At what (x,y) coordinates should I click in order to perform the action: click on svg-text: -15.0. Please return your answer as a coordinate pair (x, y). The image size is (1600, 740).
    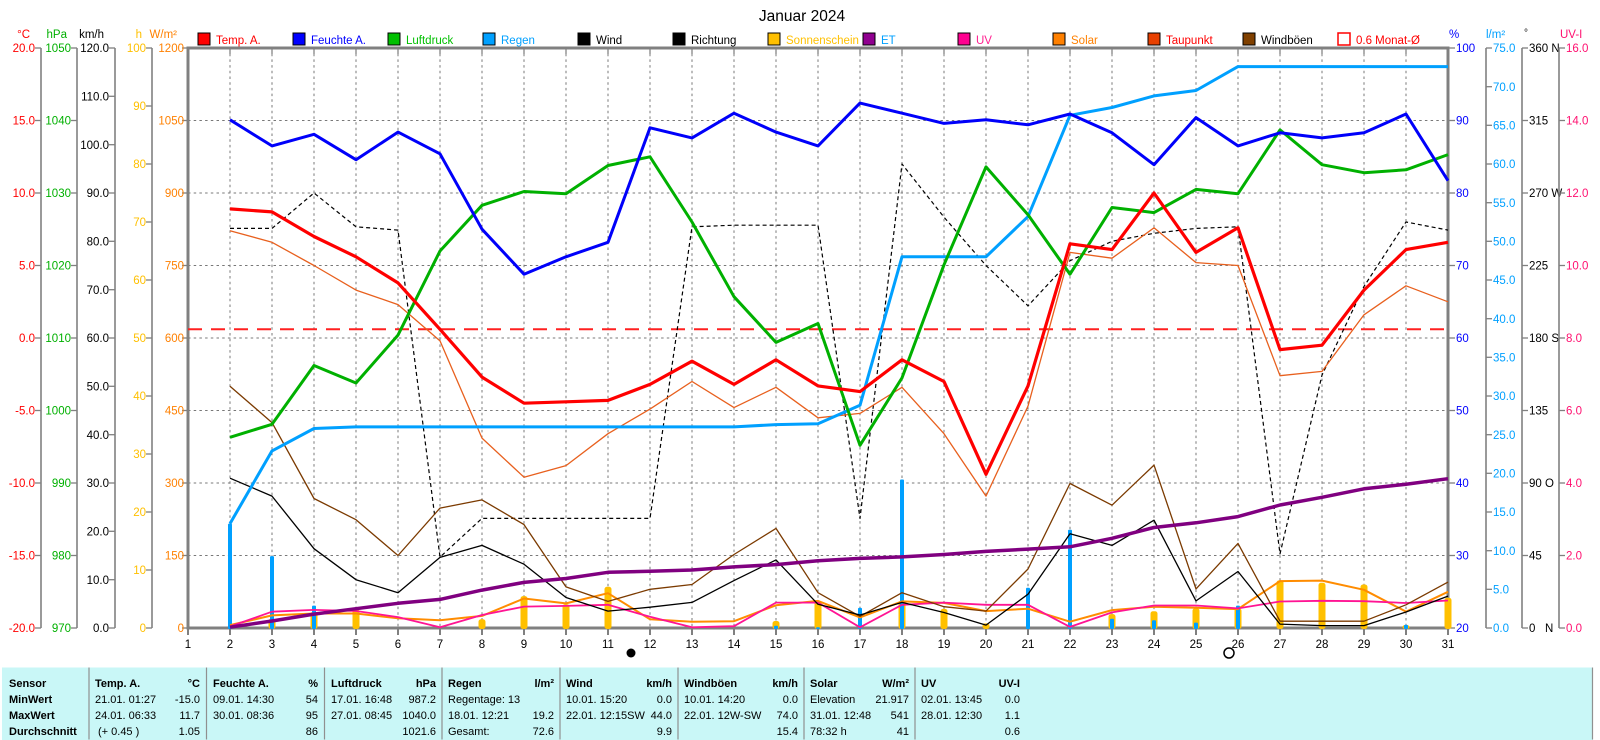
    Looking at the image, I should click on (22, 557).